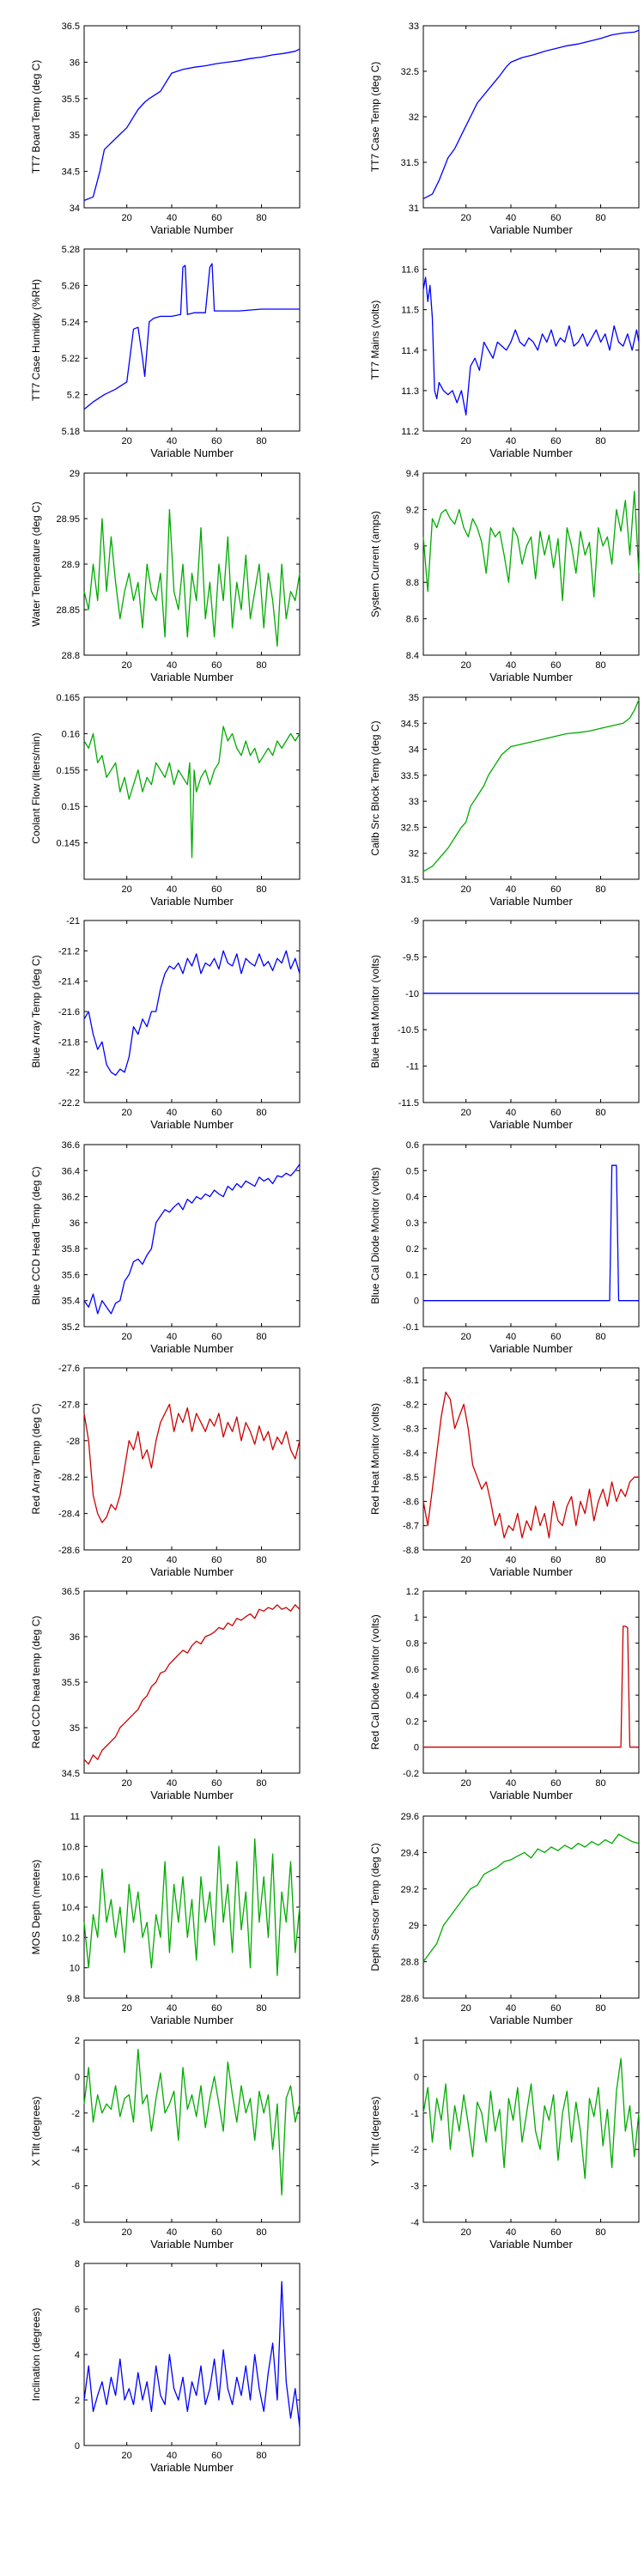  What do you see at coordinates (410, 311) in the screenshot?
I see `y-tick-label: 11.5` at bounding box center [410, 311].